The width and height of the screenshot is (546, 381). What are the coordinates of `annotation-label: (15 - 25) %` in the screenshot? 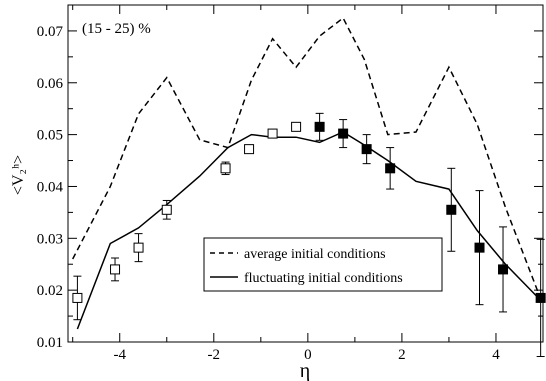 It's located at (116, 29).